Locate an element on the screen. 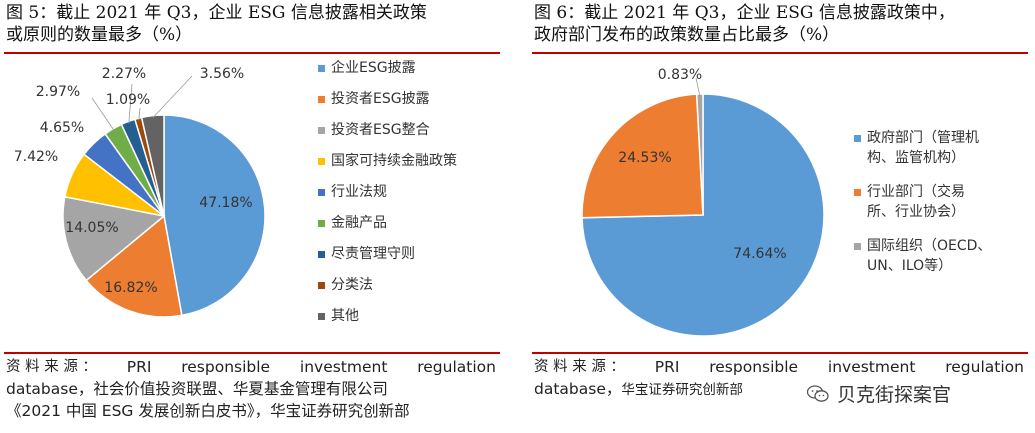 The image size is (1035, 433). figure-6-legend-label-1-line1: 政府部门（管理机 is located at coordinates (923, 138).